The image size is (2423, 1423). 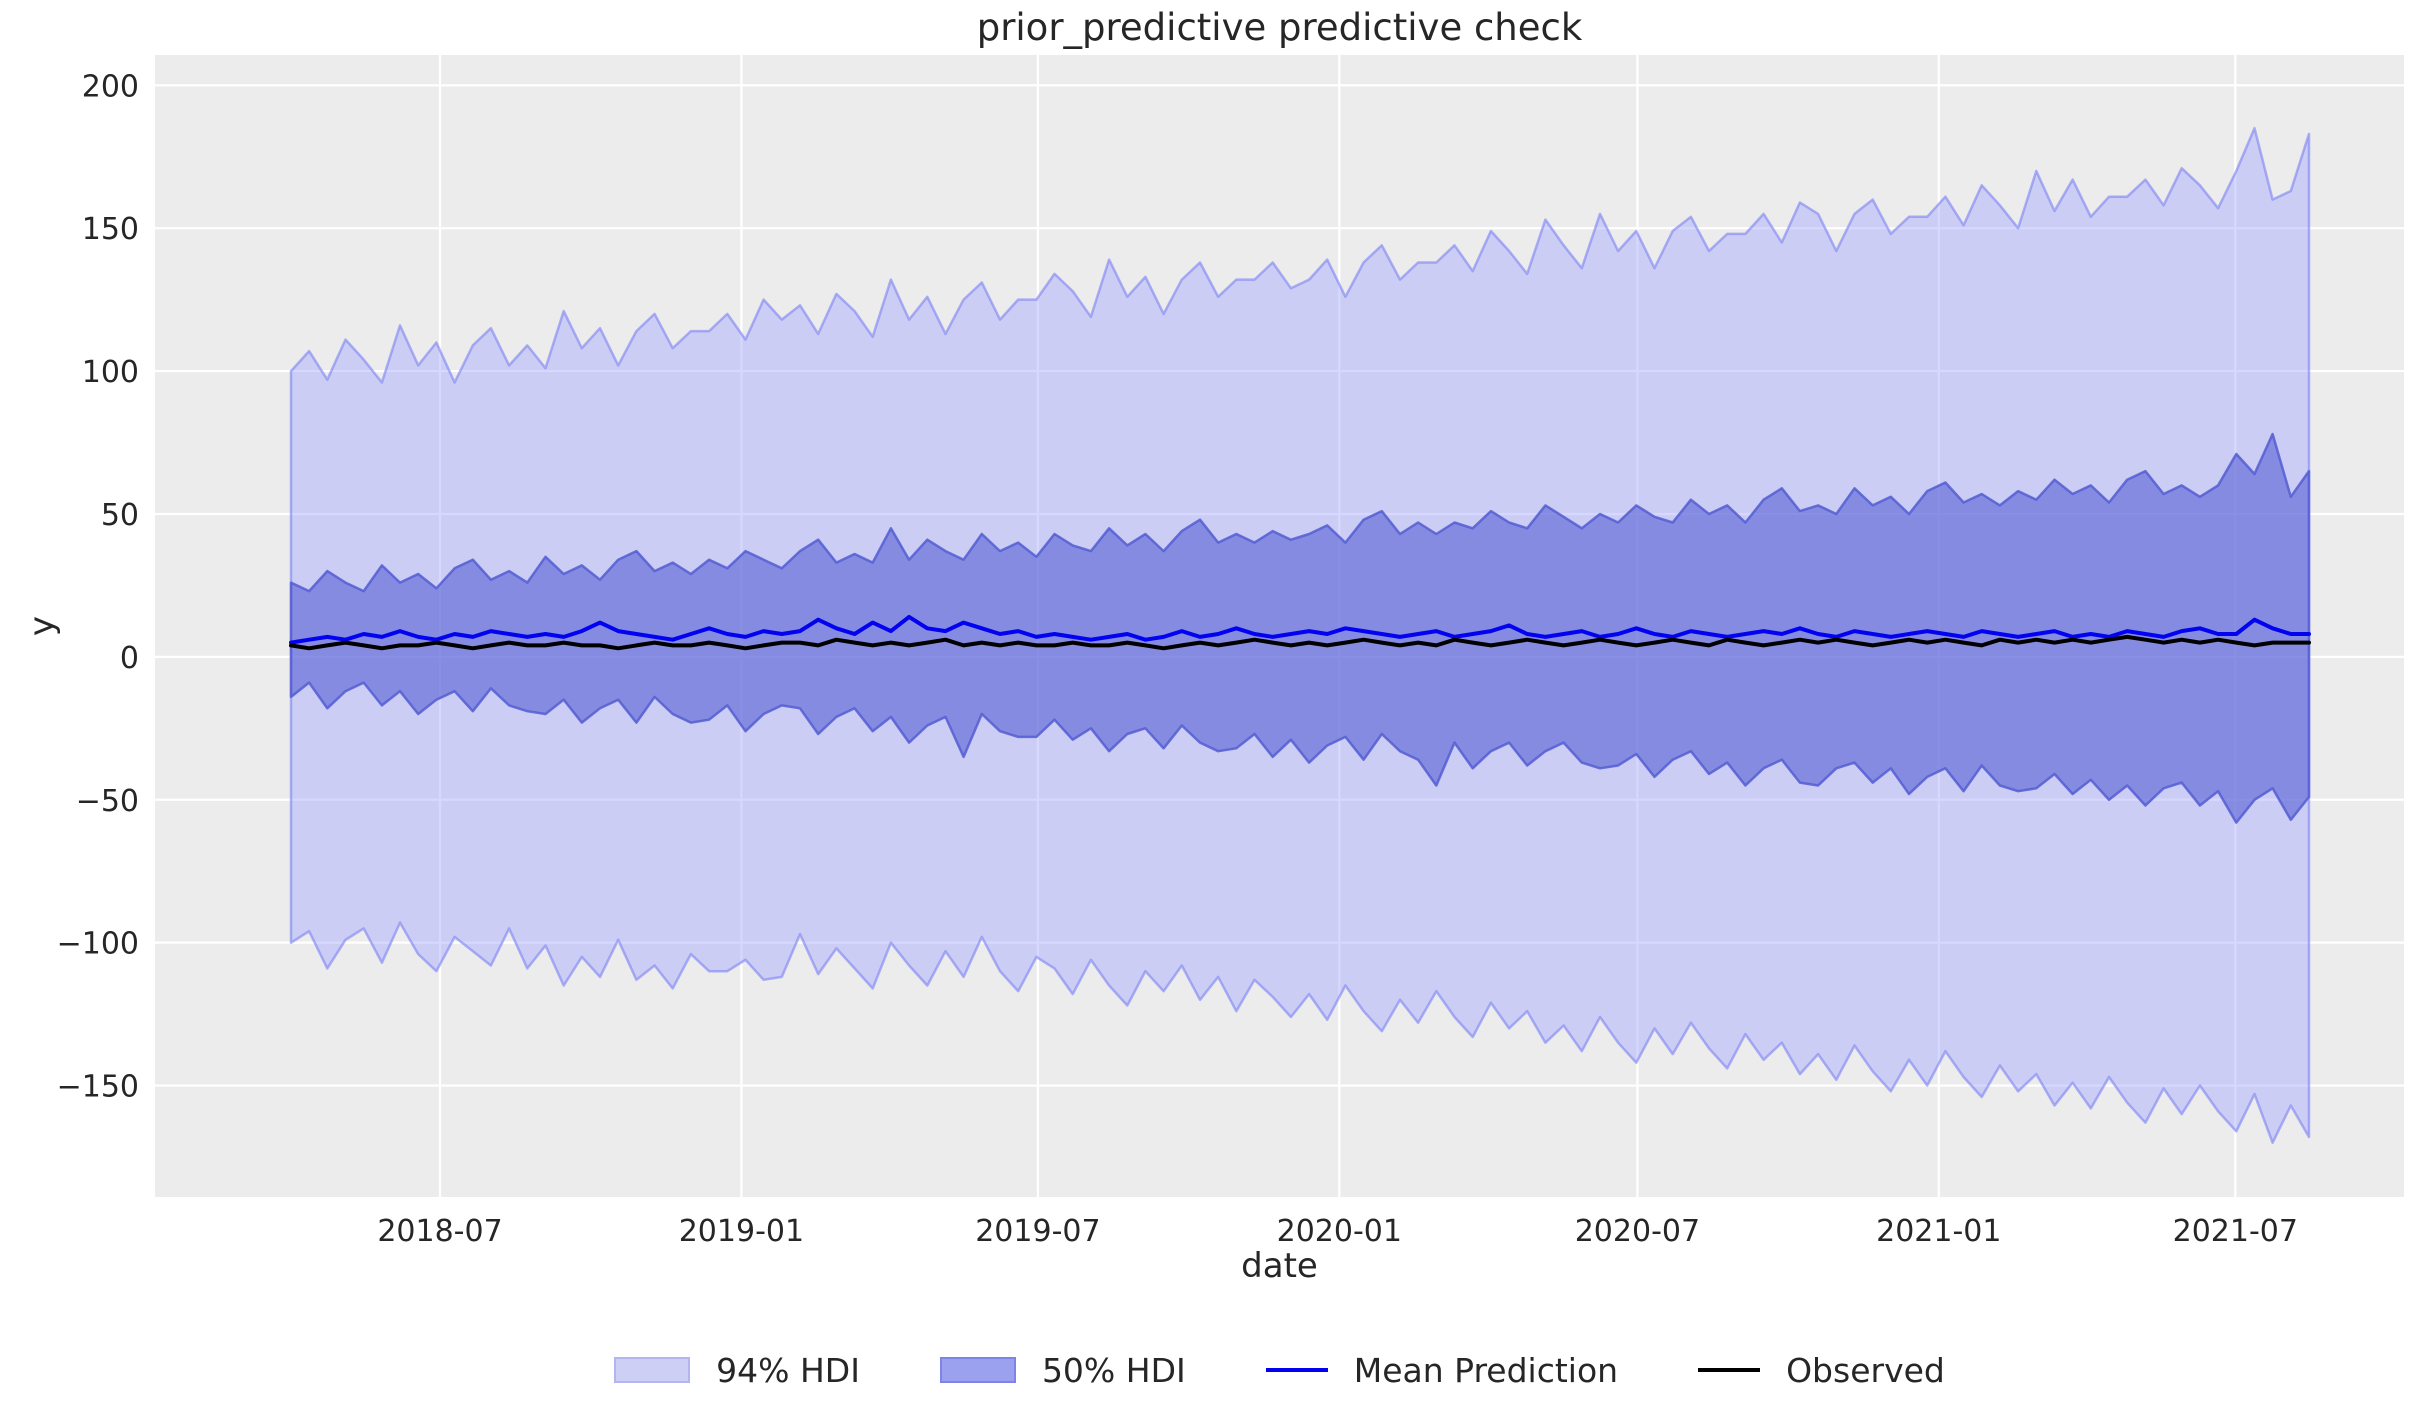 What do you see at coordinates (1279, 27) in the screenshot?
I see `chart-title: prior_predictive predictive check` at bounding box center [1279, 27].